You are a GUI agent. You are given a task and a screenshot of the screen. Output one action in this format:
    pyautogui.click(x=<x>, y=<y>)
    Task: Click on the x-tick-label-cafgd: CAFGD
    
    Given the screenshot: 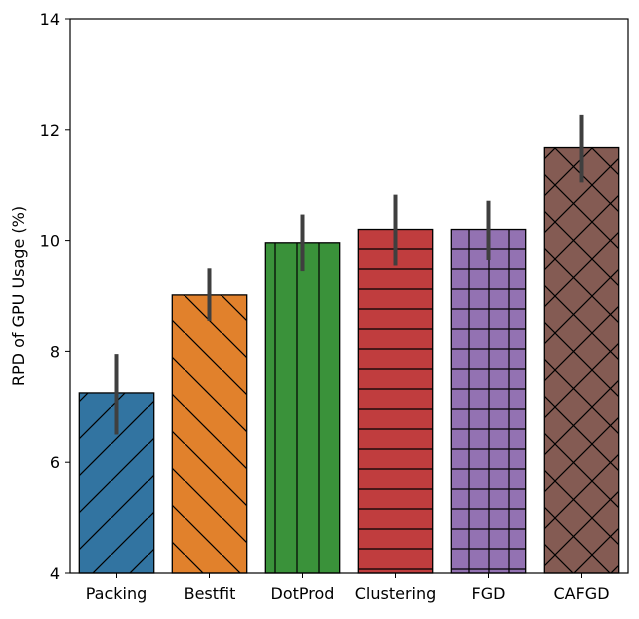 What is the action you would take?
    pyautogui.click(x=581, y=593)
    